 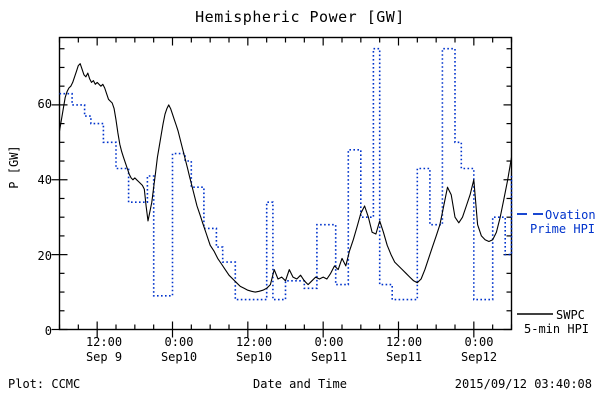 What do you see at coordinates (44, 384) in the screenshot?
I see `plot-credit: Plot: CCMC` at bounding box center [44, 384].